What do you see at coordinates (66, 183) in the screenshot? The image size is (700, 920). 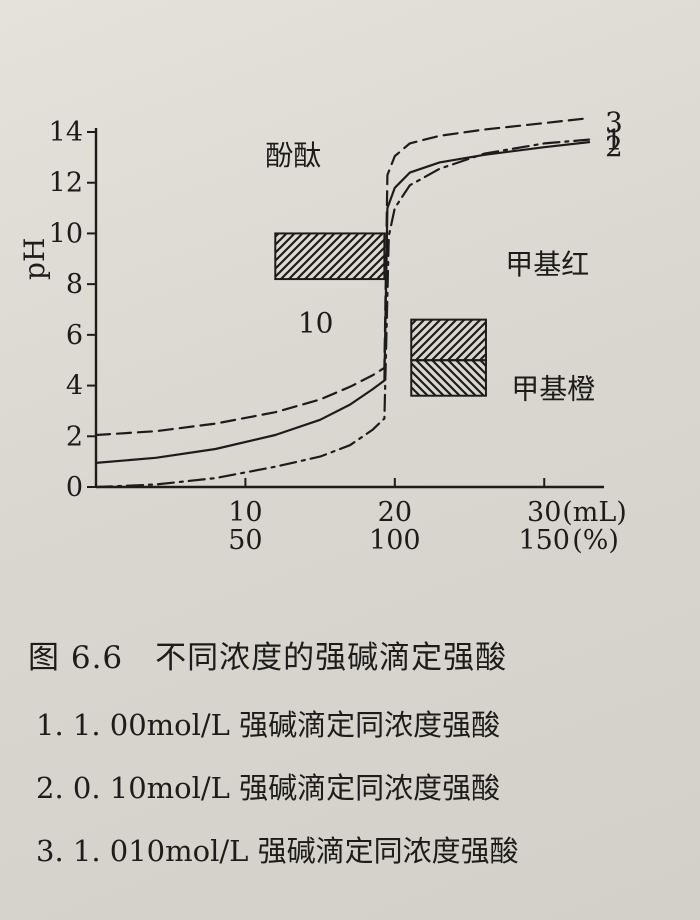 I see `y-tick-label-12: 12` at bounding box center [66, 183].